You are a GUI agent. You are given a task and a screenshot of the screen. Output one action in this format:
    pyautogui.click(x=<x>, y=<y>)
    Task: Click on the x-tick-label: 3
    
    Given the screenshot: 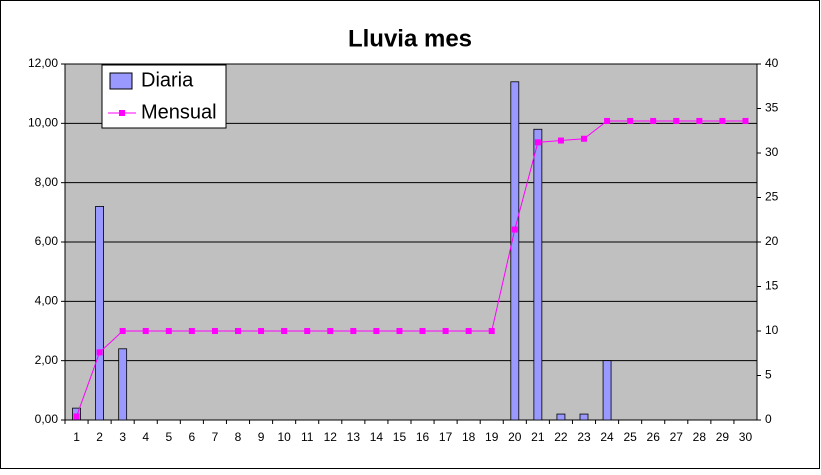 What is the action you would take?
    pyautogui.click(x=122, y=437)
    